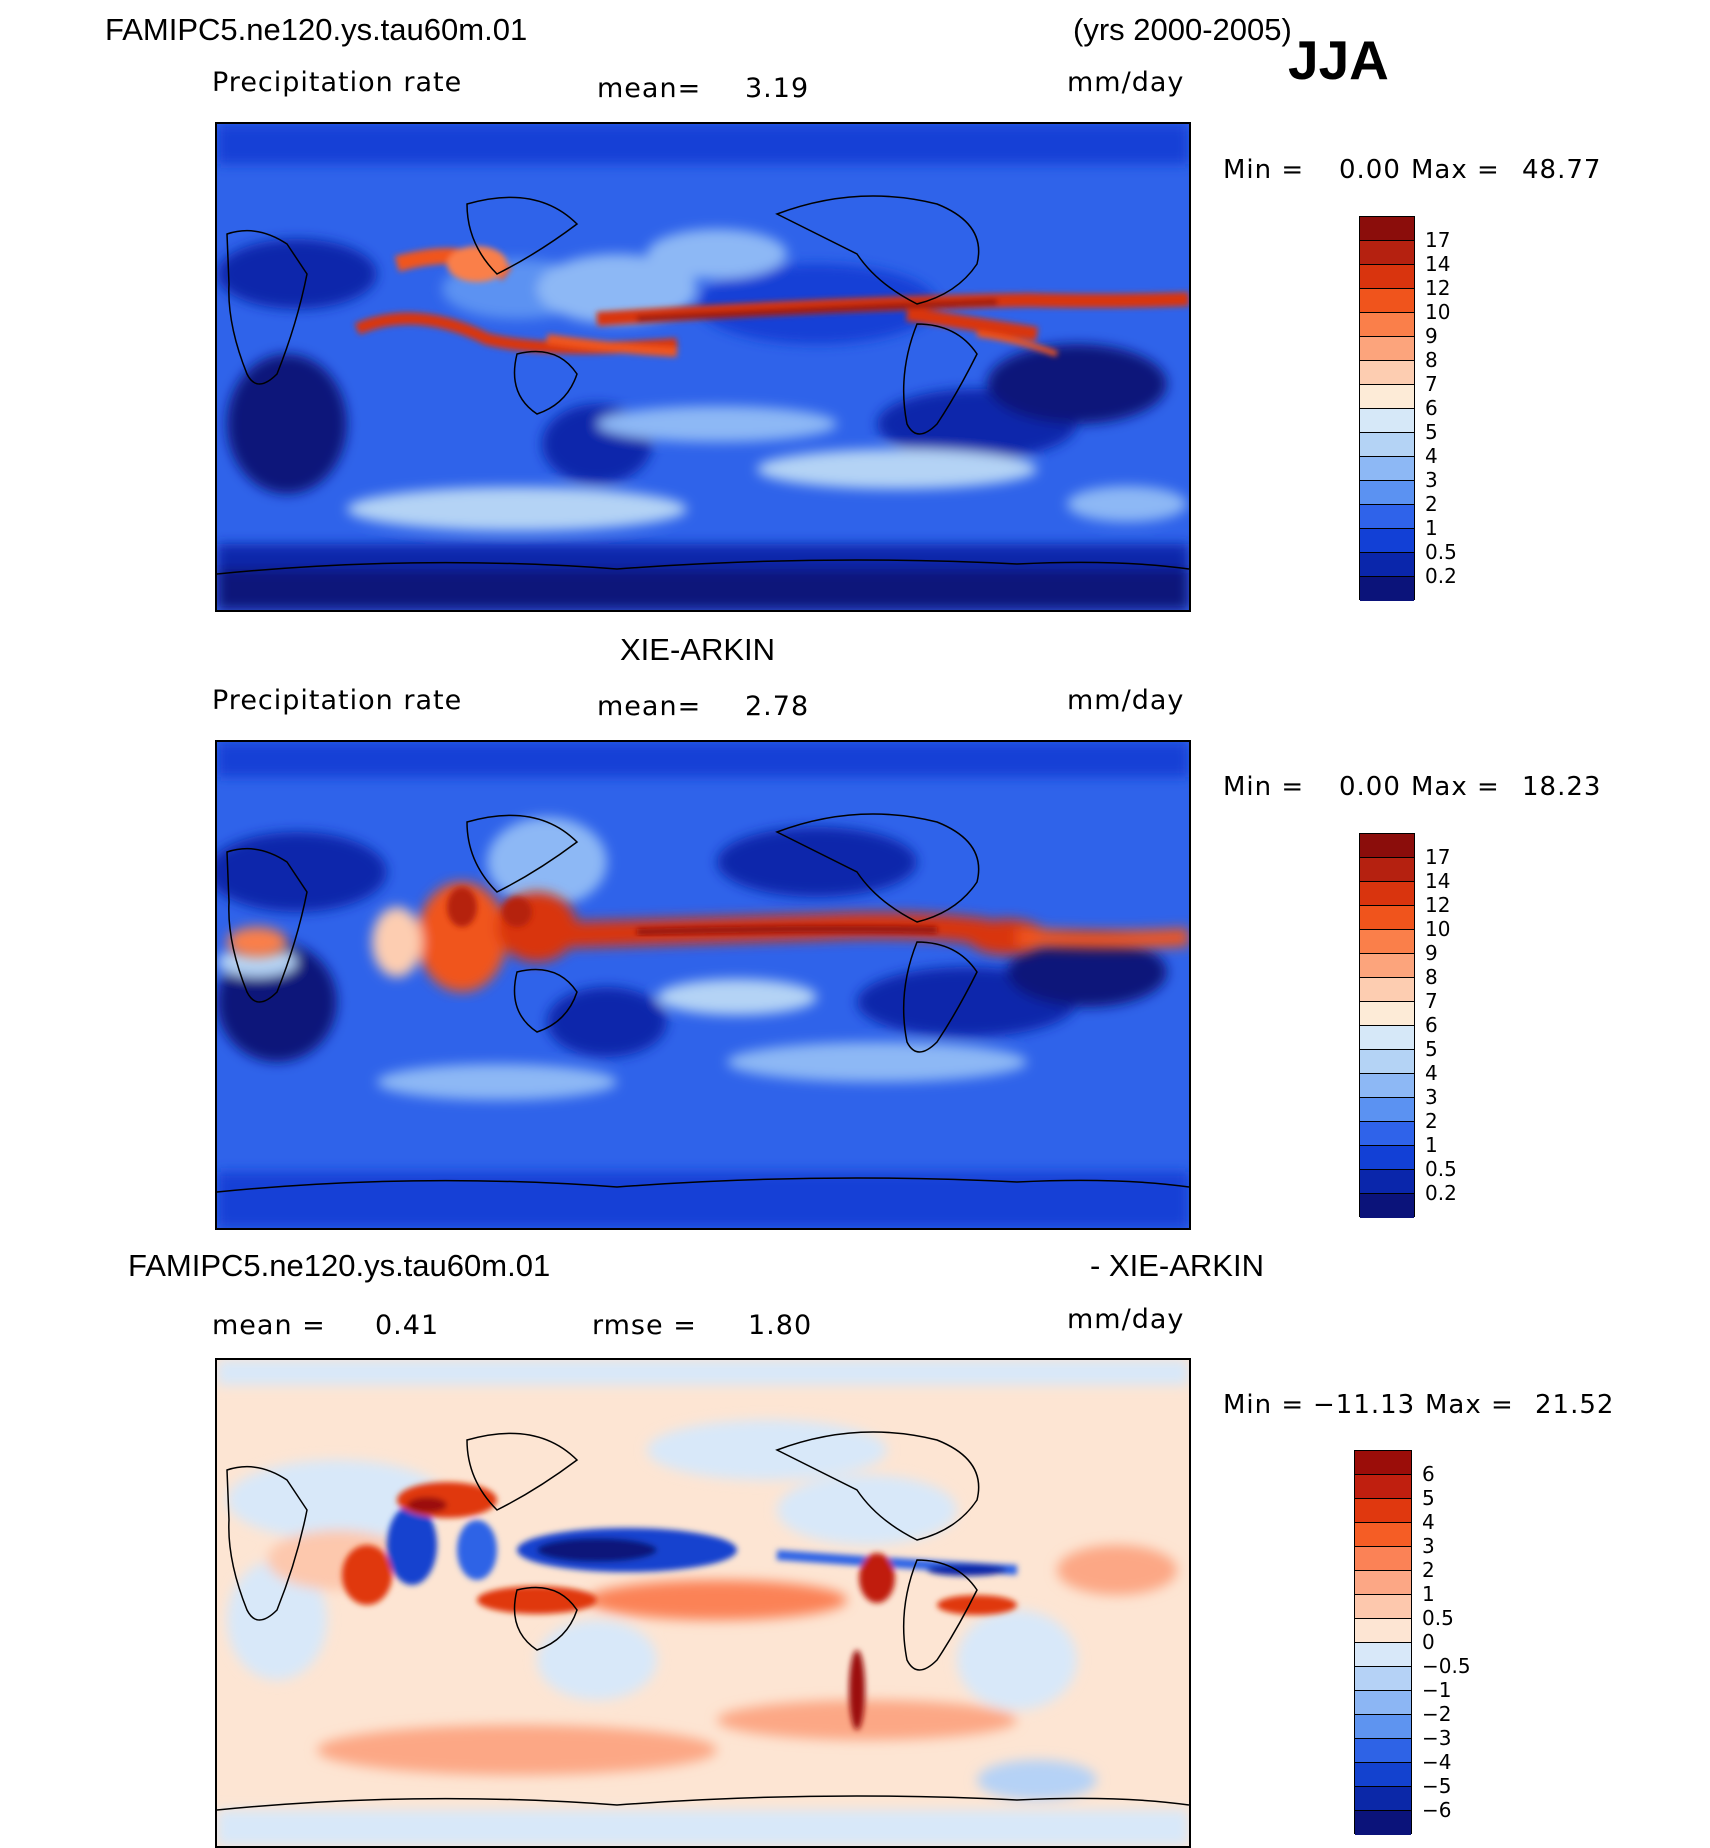 This screenshot has height=1848, width=1710. What do you see at coordinates (1370, 170) in the screenshot?
I see `panel1-min-value: 0.00` at bounding box center [1370, 170].